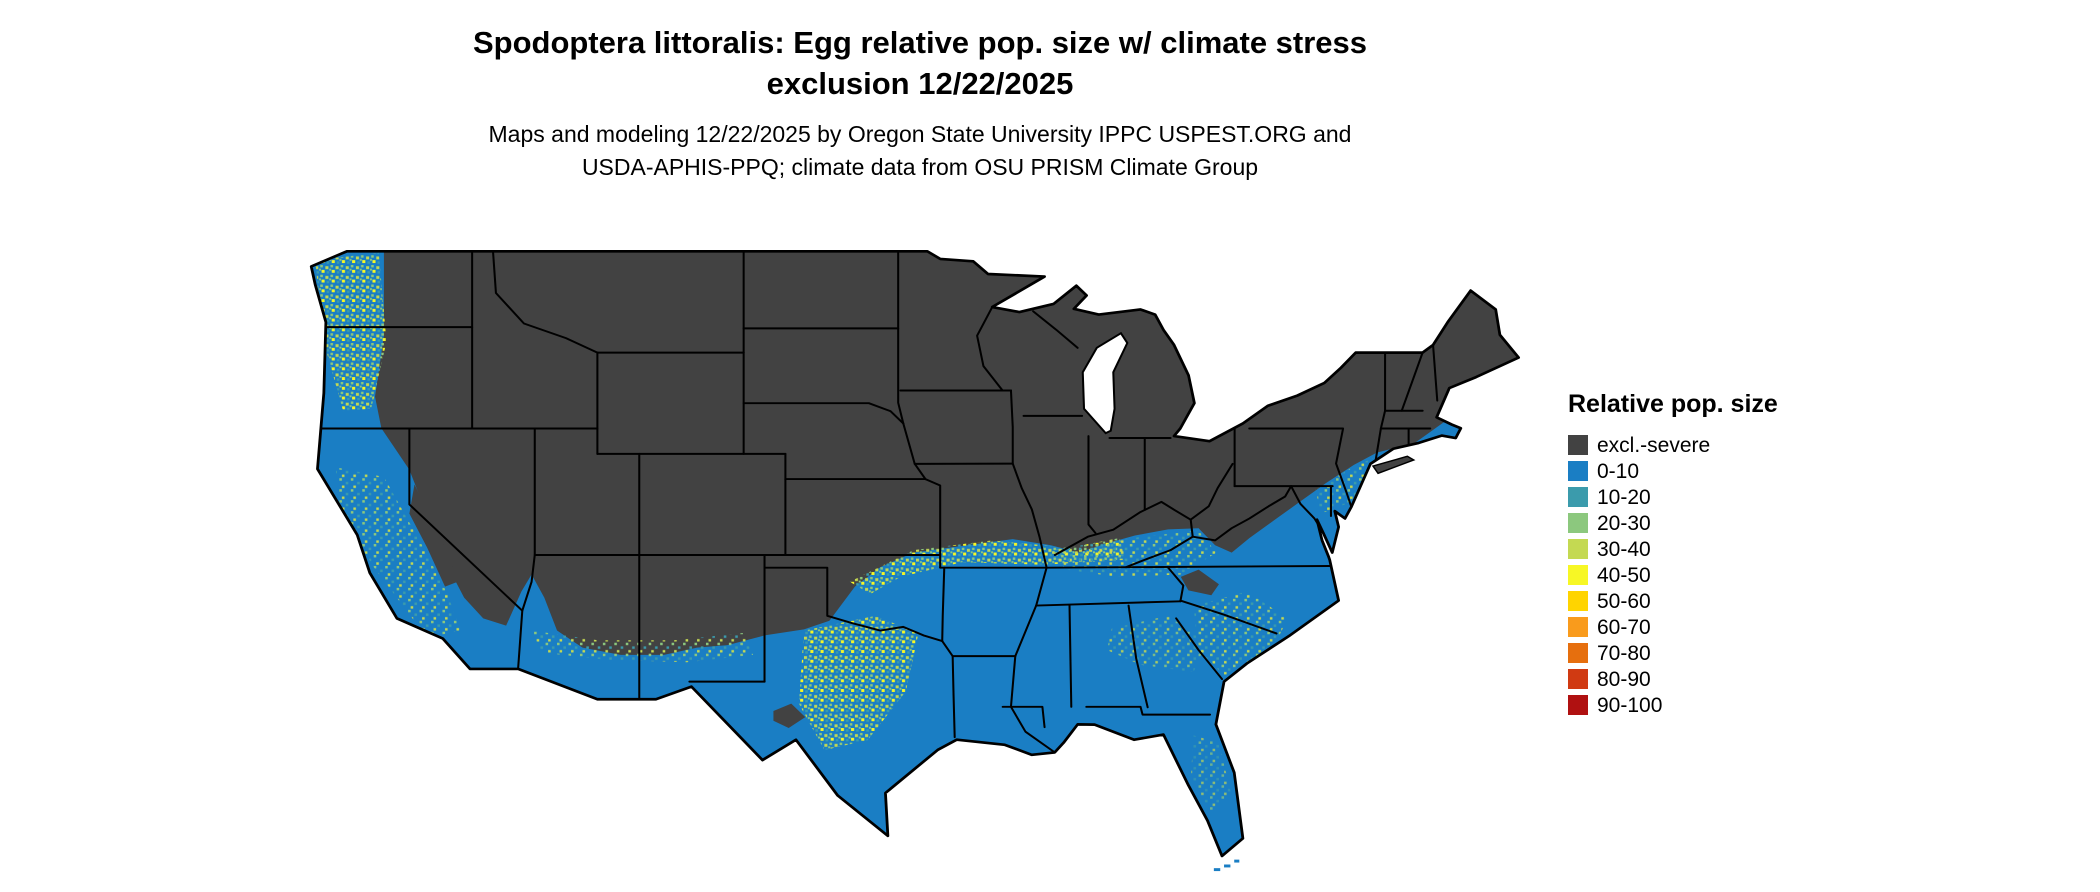 The image size is (2100, 892). What do you see at coordinates (1654, 445) in the screenshot?
I see `legend-label: excl.-severe` at bounding box center [1654, 445].